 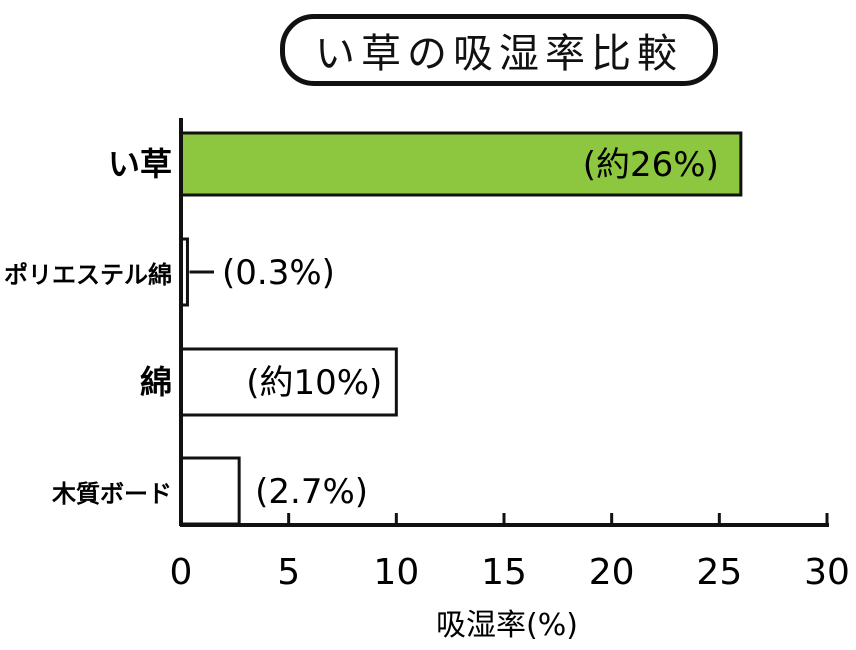 What do you see at coordinates (278, 273) in the screenshot?
I see `data-label-1: (0.3%)` at bounding box center [278, 273].